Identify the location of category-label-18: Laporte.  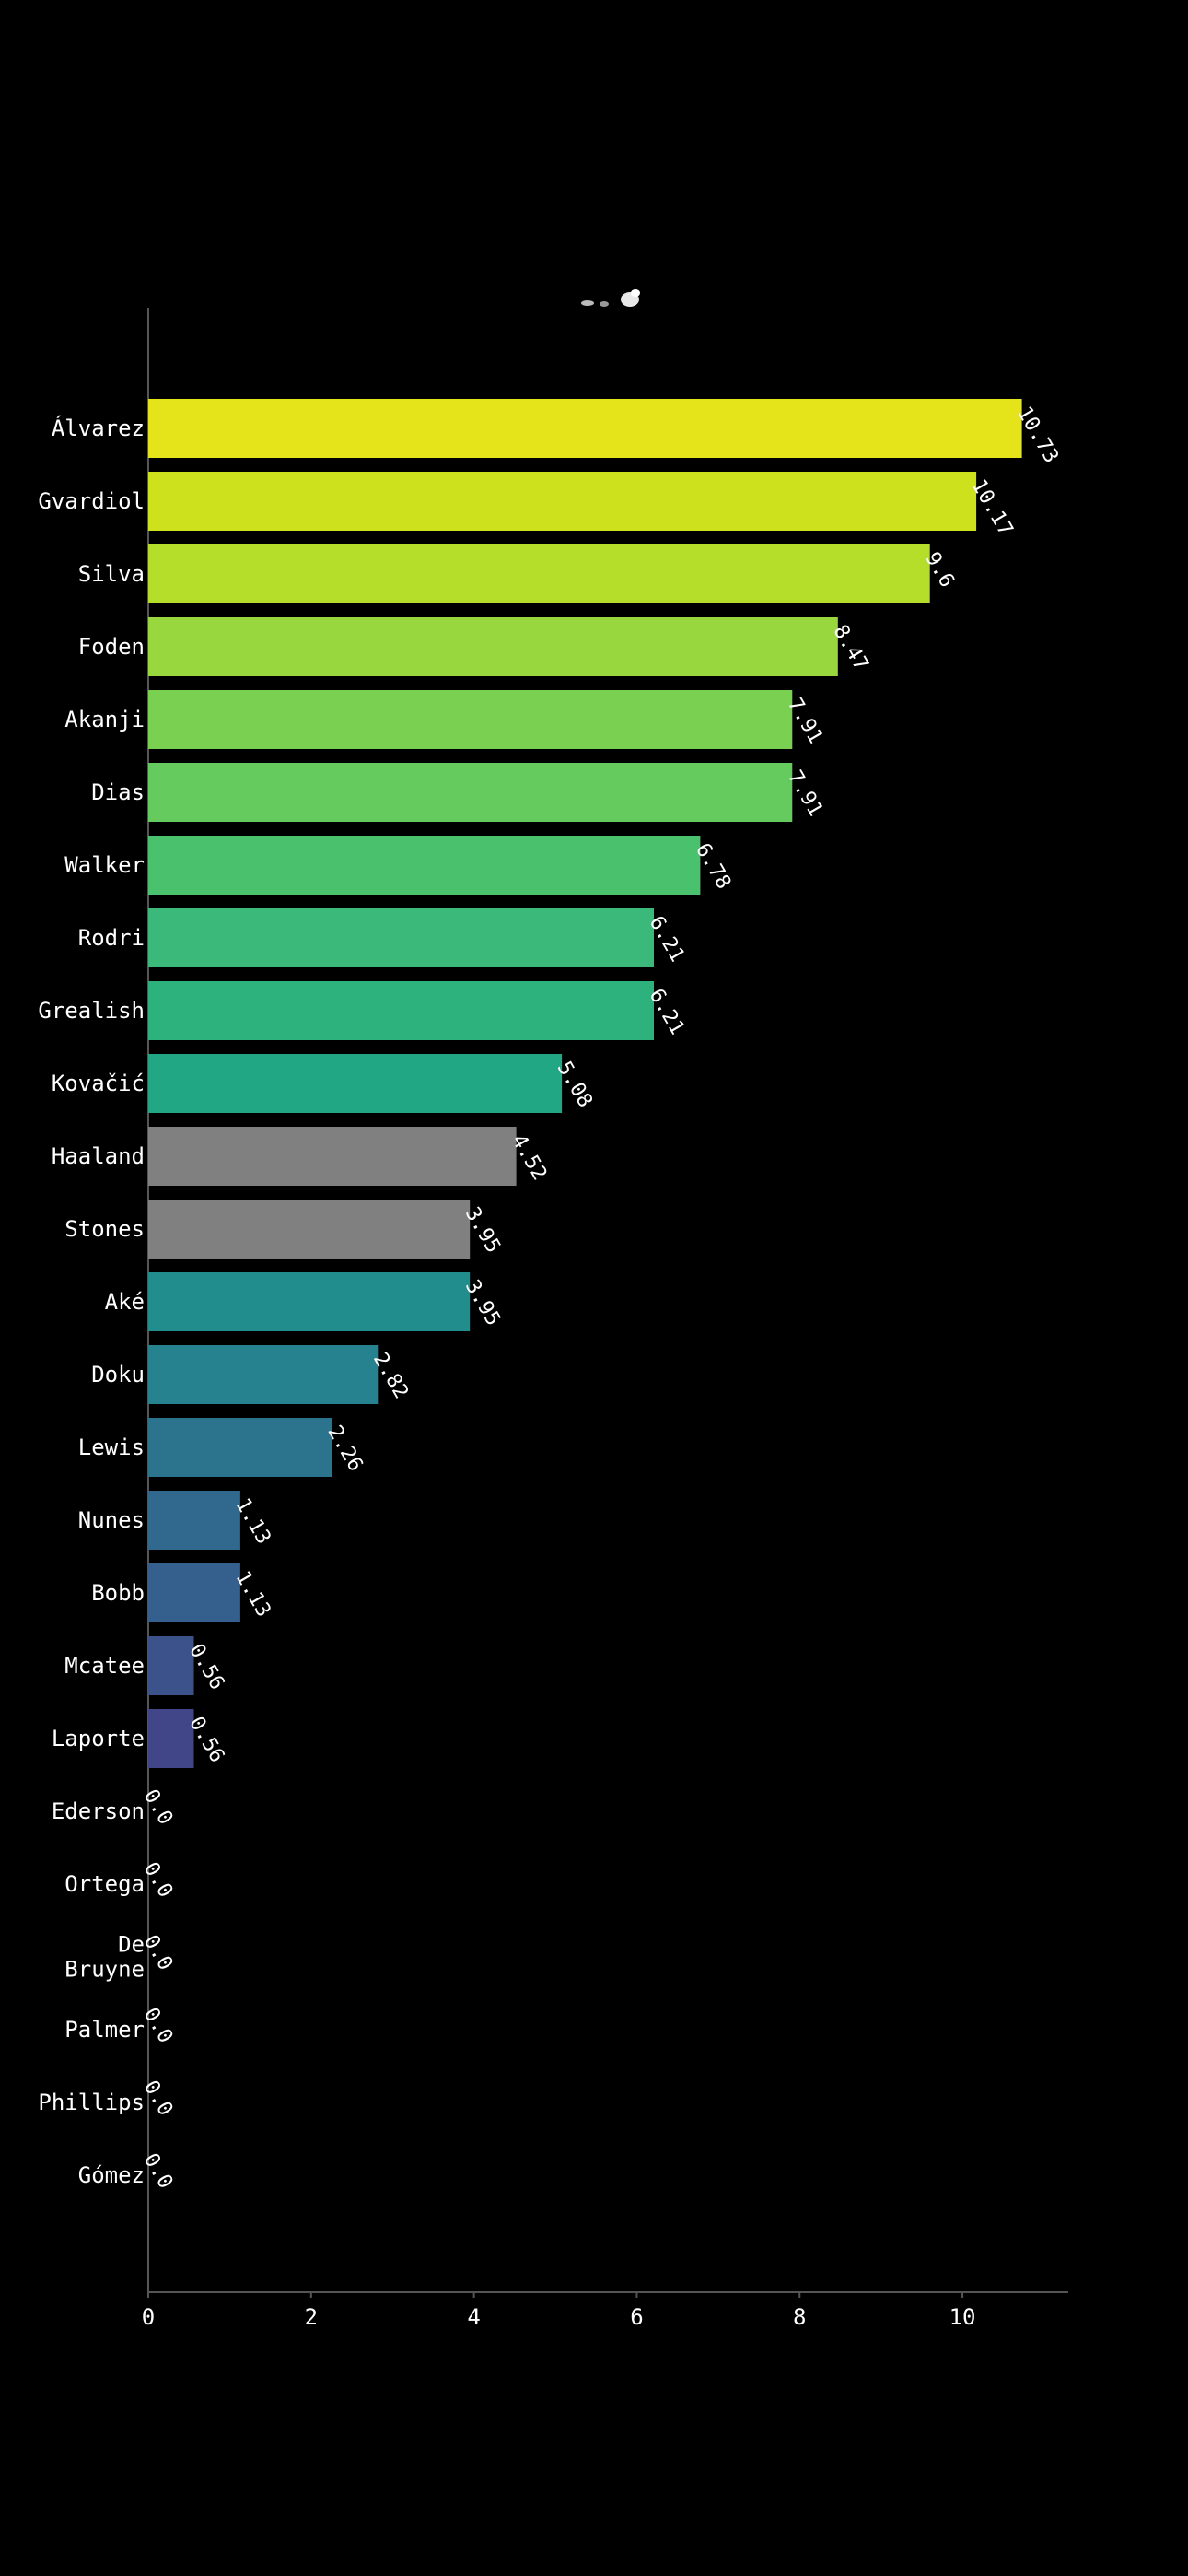
(98, 1738).